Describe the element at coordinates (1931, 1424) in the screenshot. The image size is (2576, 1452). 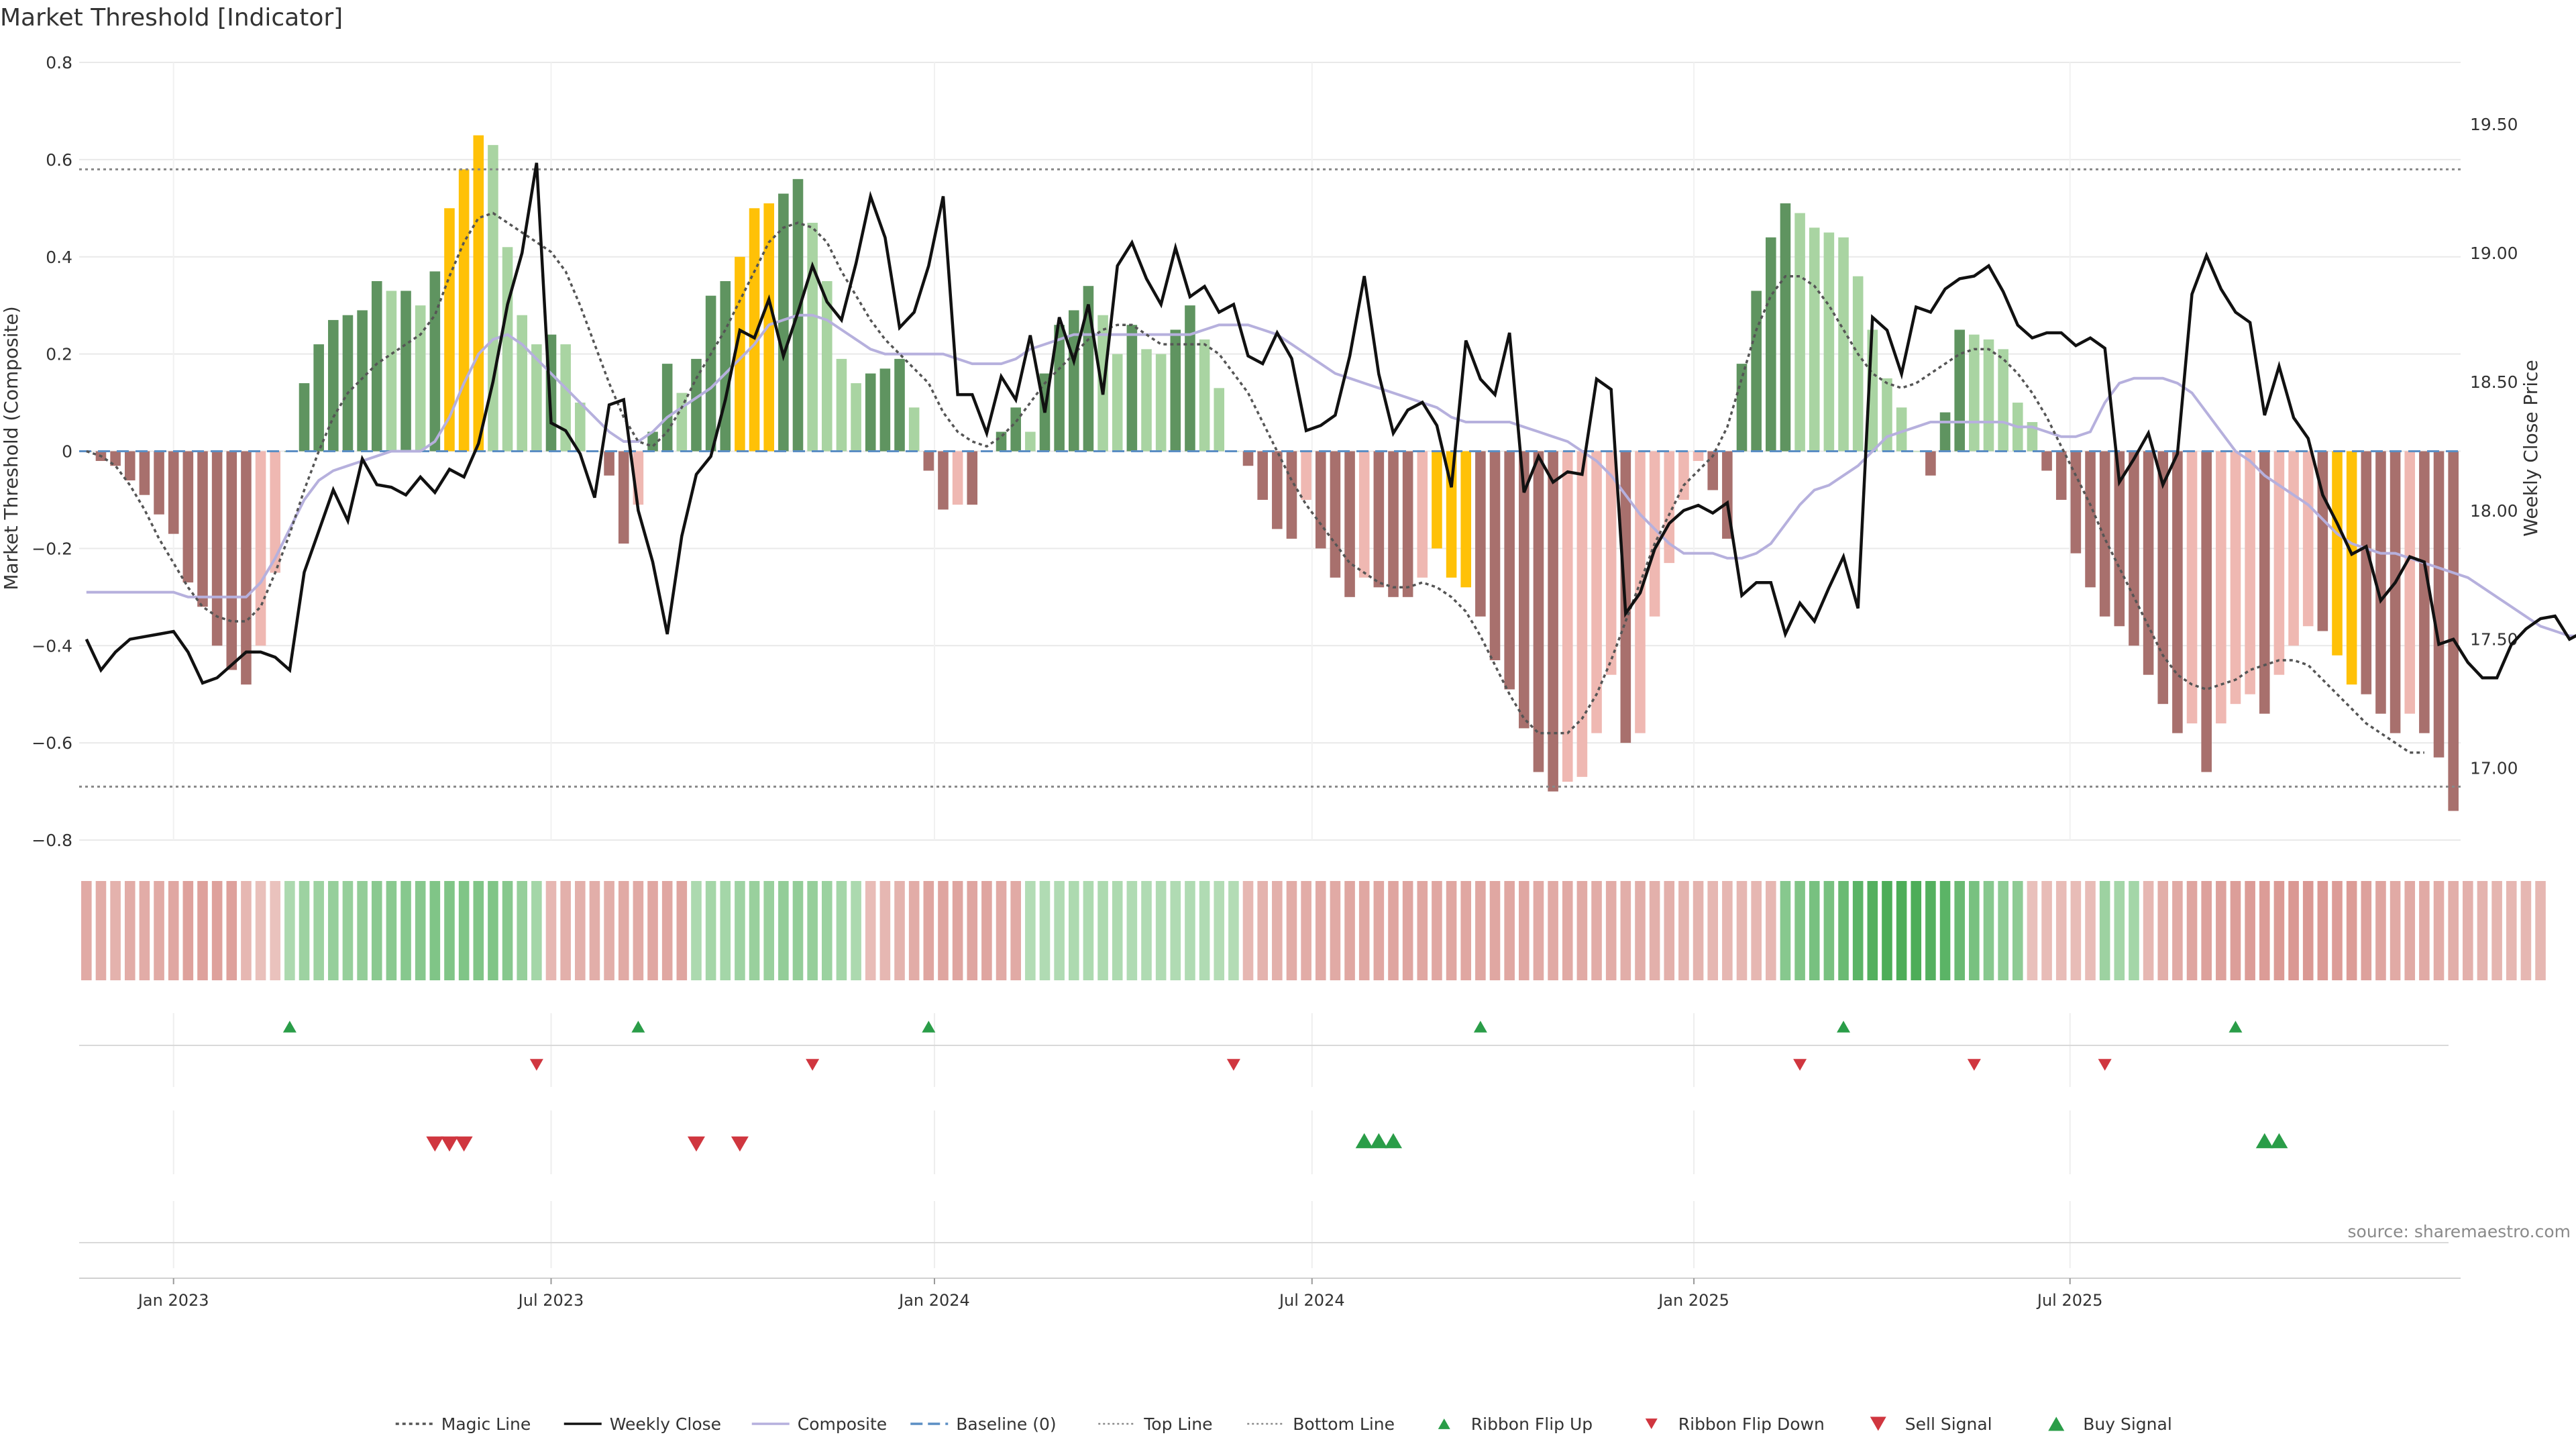
I see `legend-item: Sell Signal` at that location.